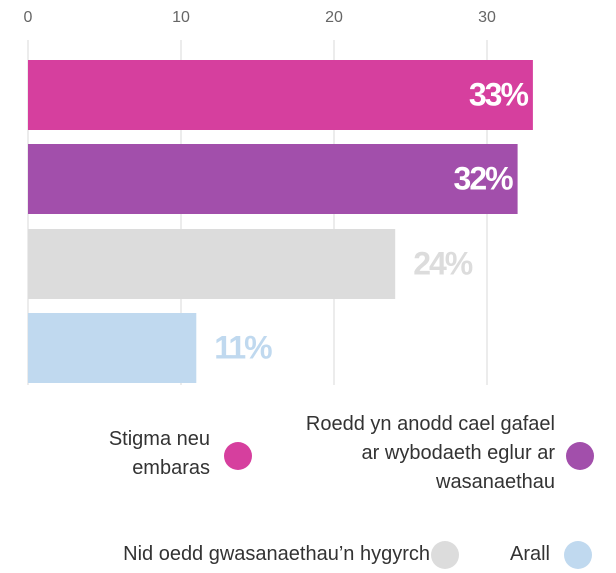 This screenshot has width=616, height=573. What do you see at coordinates (334, 17) in the screenshot?
I see `x-tick-label: 20` at bounding box center [334, 17].